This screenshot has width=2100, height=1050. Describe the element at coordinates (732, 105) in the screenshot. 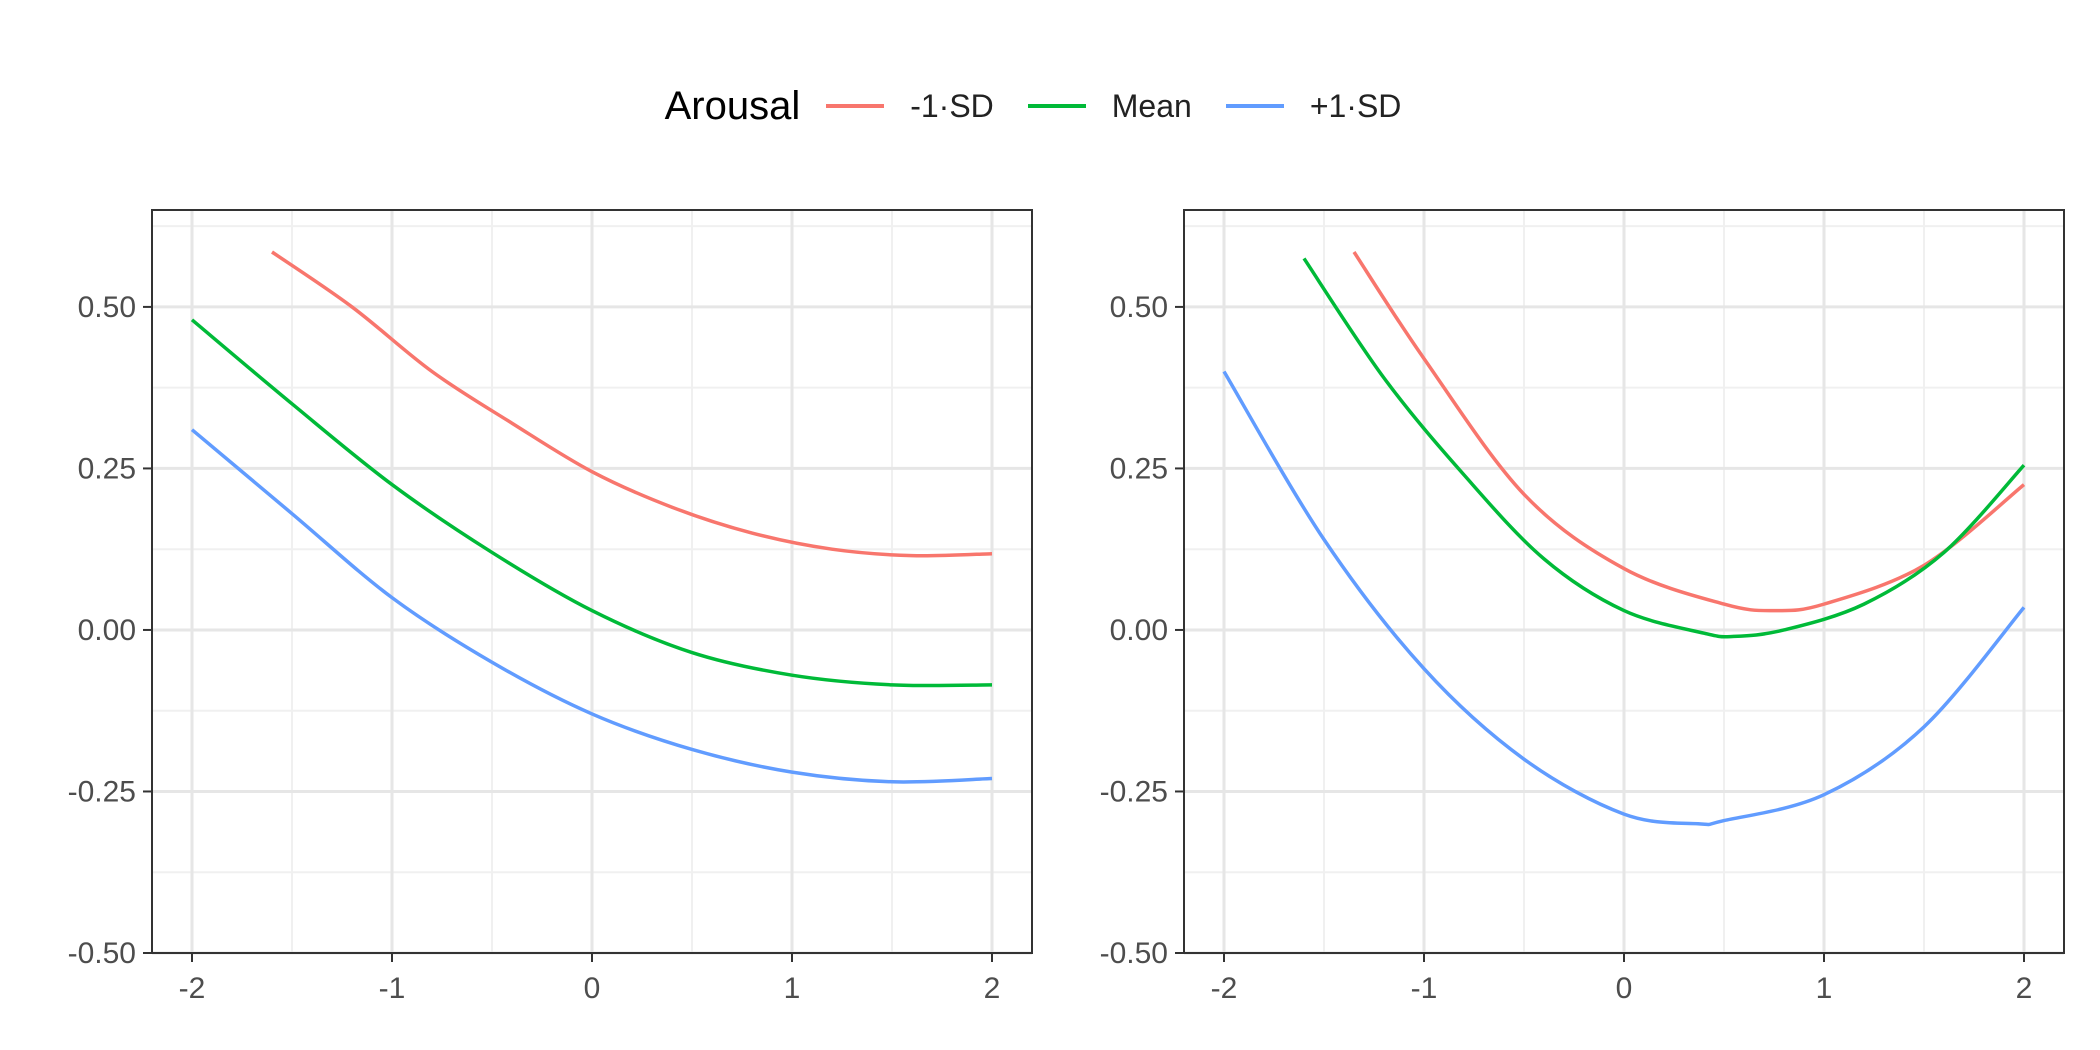

I see `legend-title: Arousal` at that location.